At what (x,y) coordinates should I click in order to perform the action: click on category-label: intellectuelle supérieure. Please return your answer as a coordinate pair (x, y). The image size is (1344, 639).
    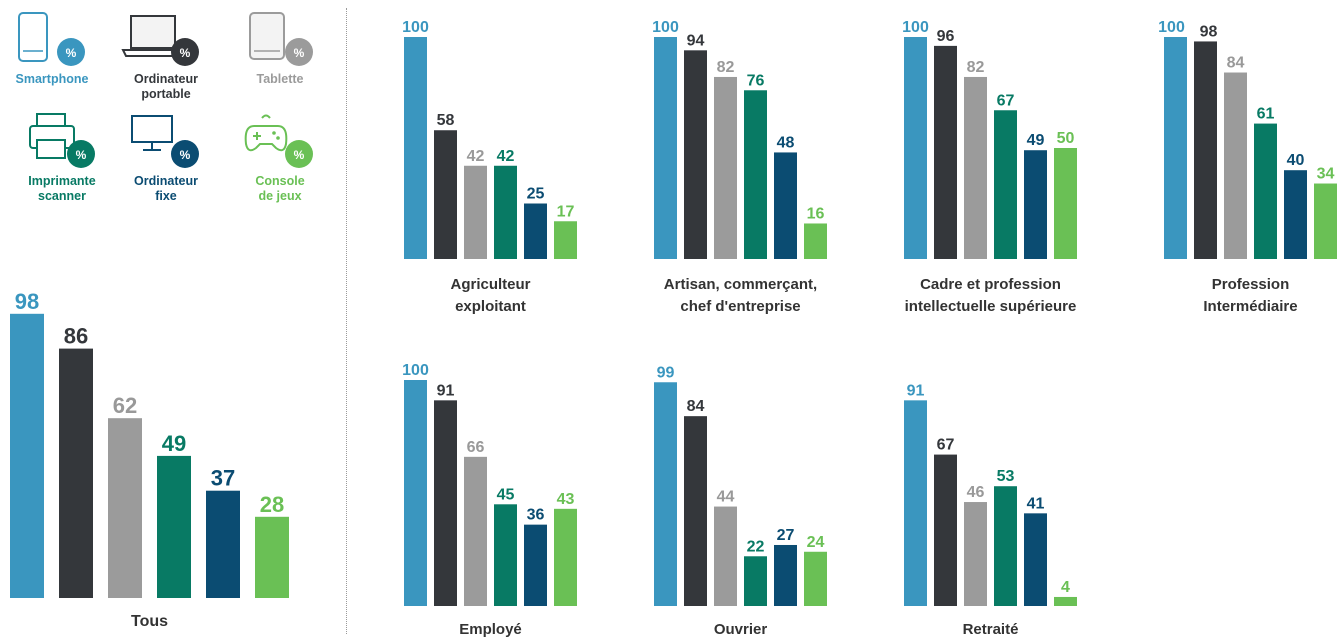
    Looking at the image, I should click on (991, 306).